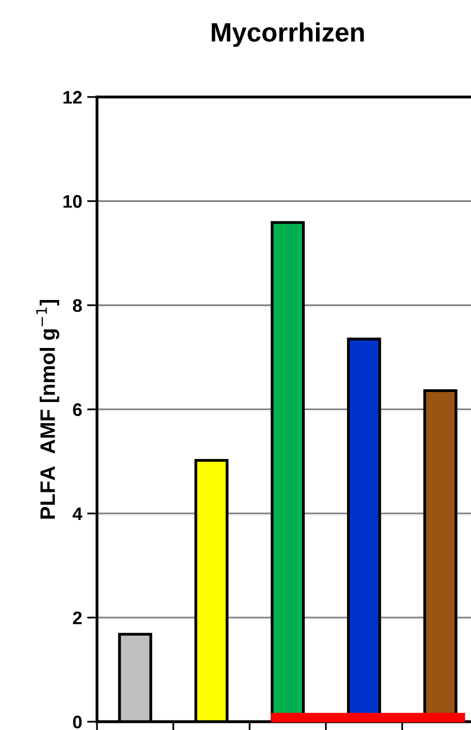 The image size is (471, 730). Describe the element at coordinates (77, 618) in the screenshot. I see `y-tick-label: 2` at that location.